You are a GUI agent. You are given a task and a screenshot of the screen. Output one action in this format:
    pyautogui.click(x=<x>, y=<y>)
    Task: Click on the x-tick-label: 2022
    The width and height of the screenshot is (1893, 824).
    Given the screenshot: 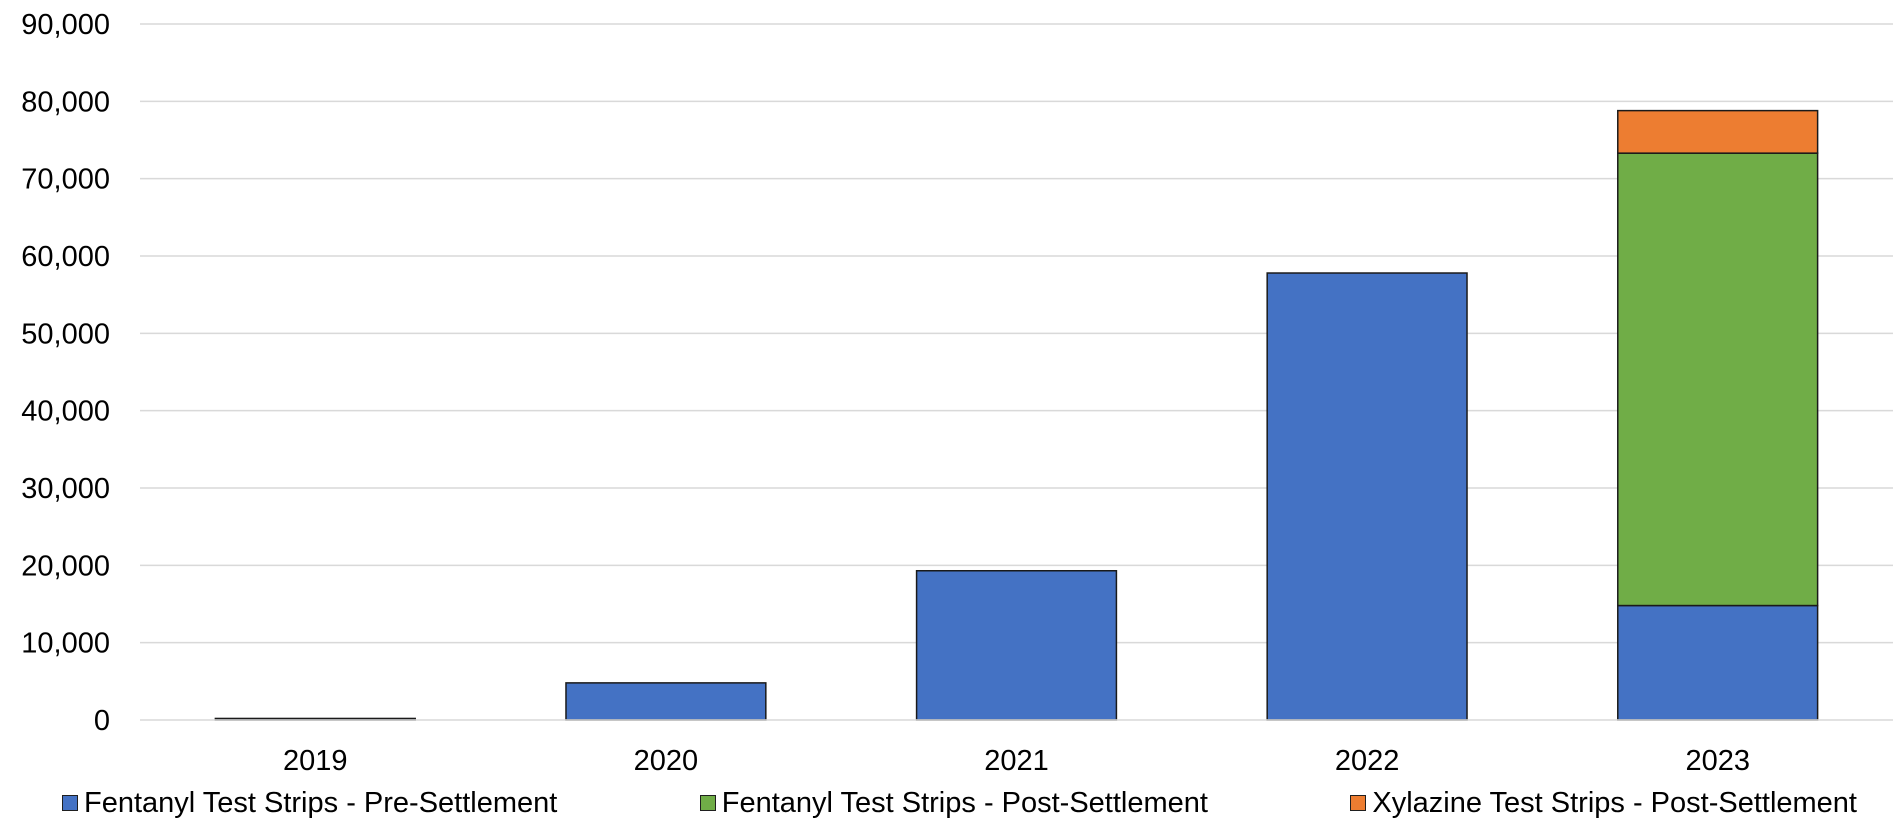 What is the action you would take?
    pyautogui.click(x=1367, y=761)
    